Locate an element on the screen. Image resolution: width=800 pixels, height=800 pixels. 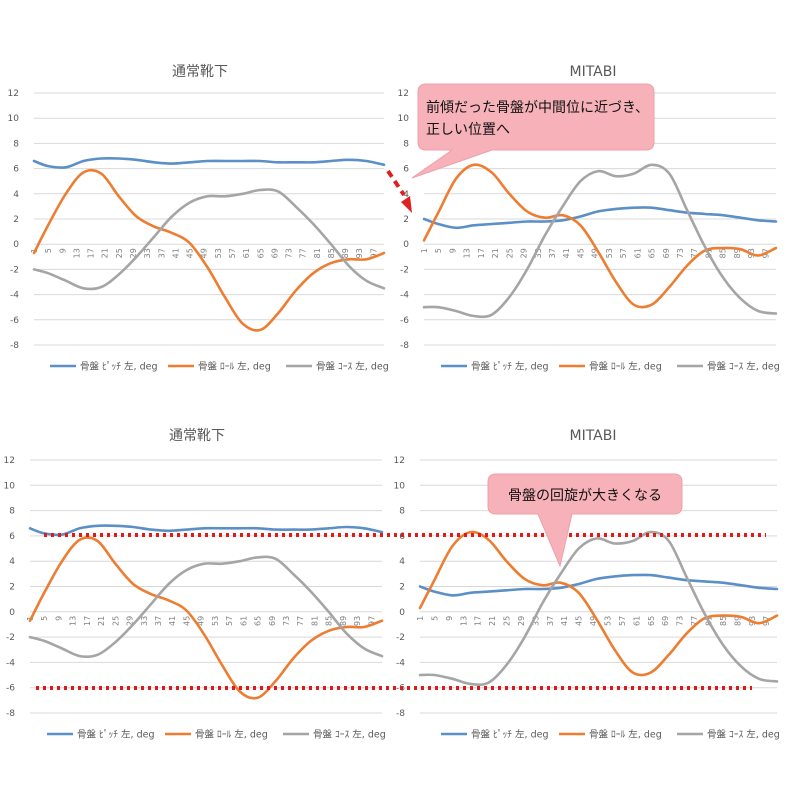
y-tick-label: 4 is located at coordinates (402, 562).